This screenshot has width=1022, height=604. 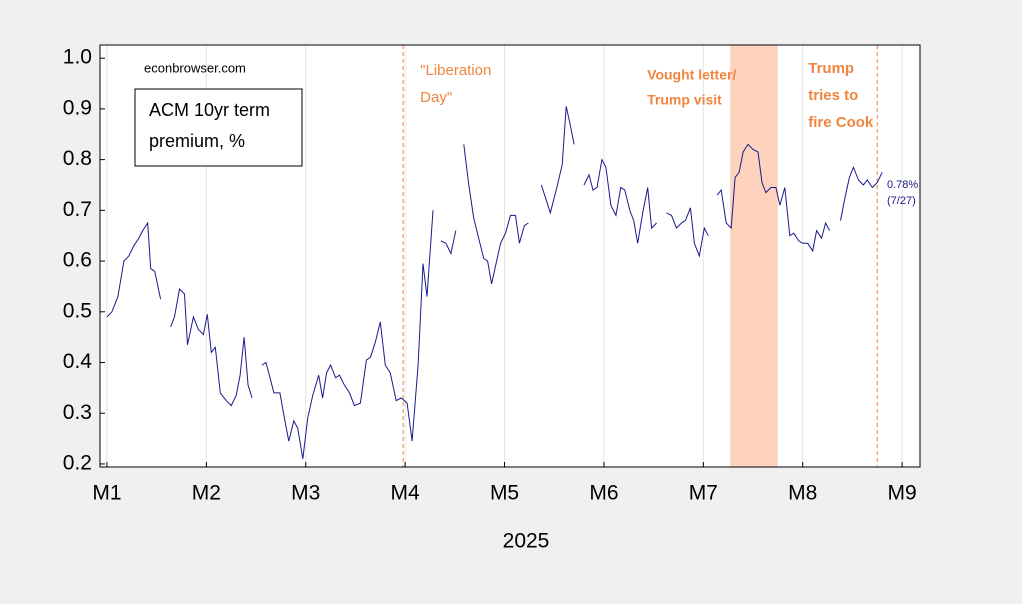 I want to click on event-label: tries to, so click(x=833, y=95).